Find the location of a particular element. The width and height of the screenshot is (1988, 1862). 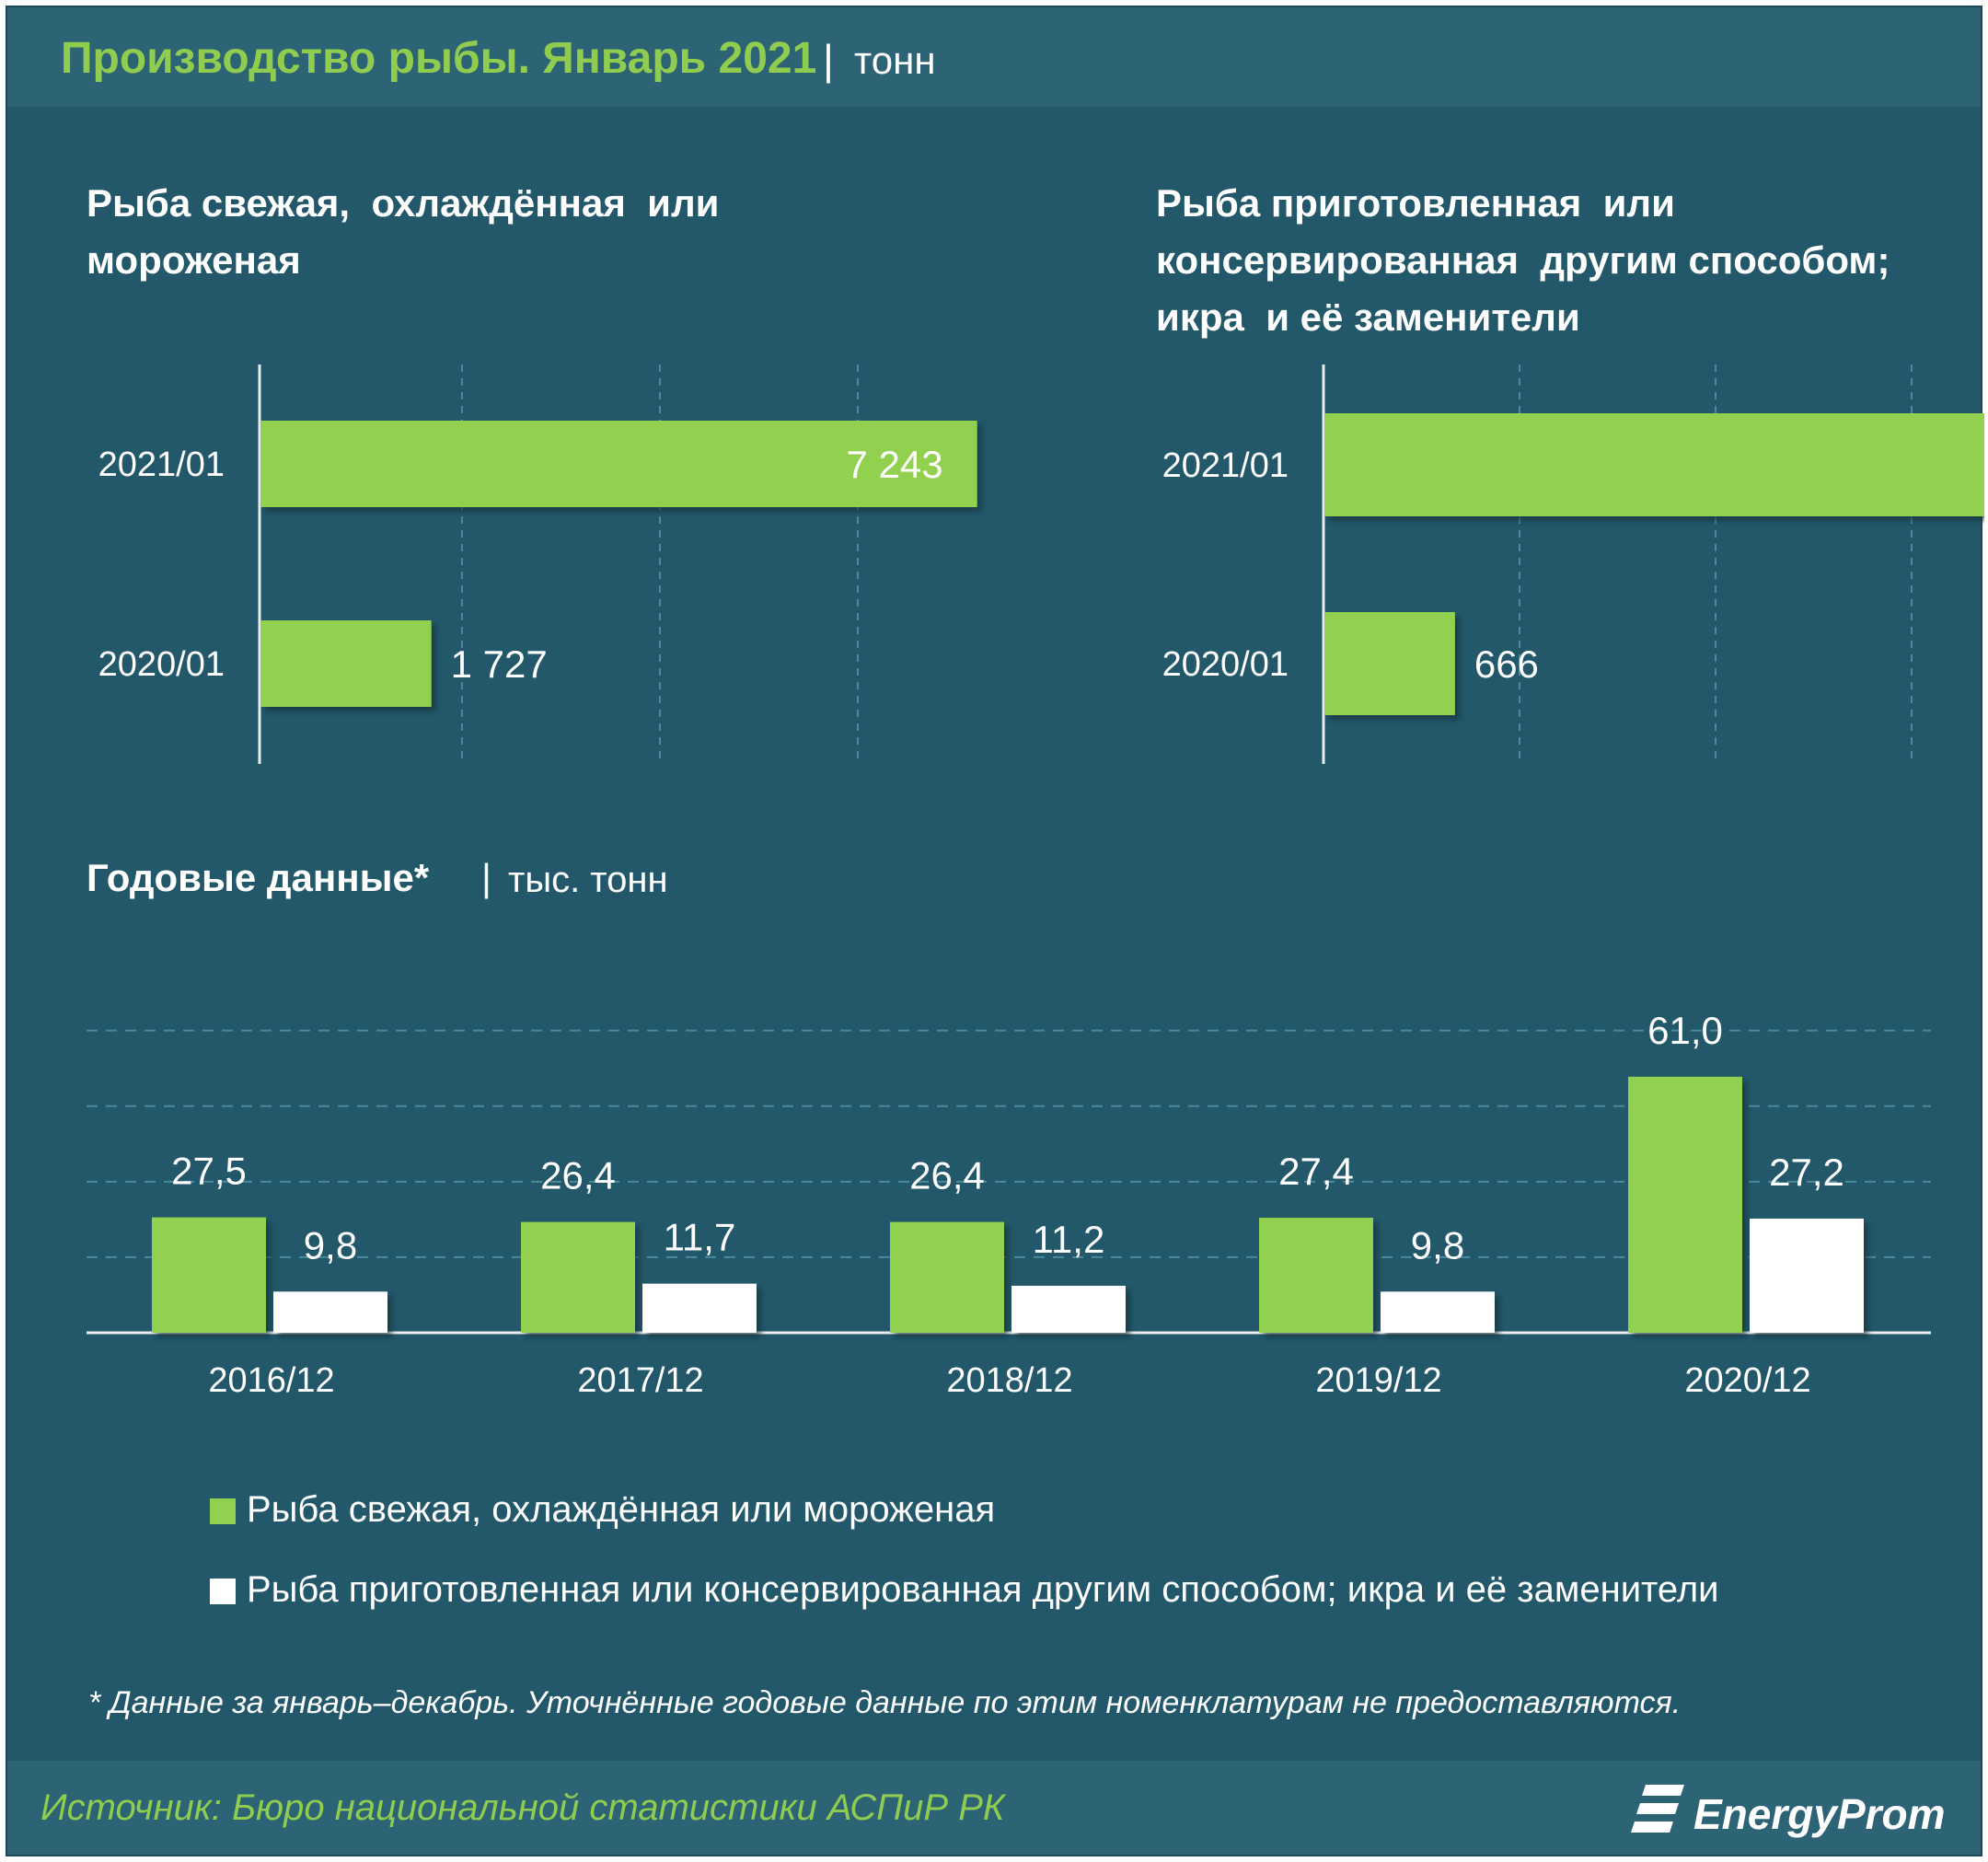

annual-category-label: 2018/12 is located at coordinates (1009, 1381).